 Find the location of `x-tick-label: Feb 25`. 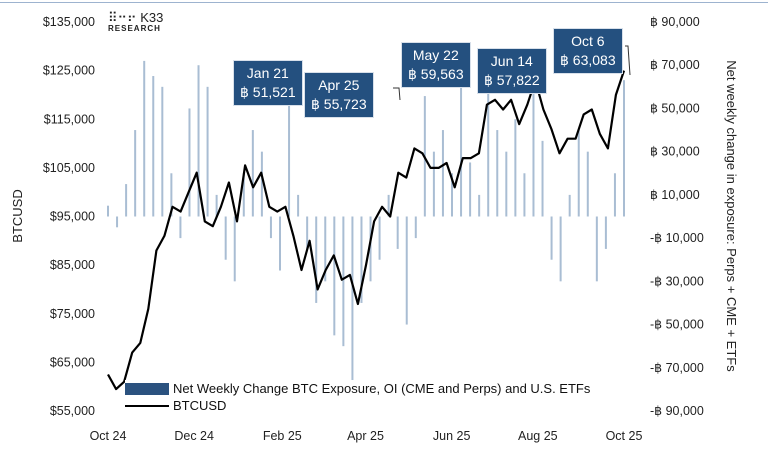

x-tick-label: Feb 25 is located at coordinates (282, 436).